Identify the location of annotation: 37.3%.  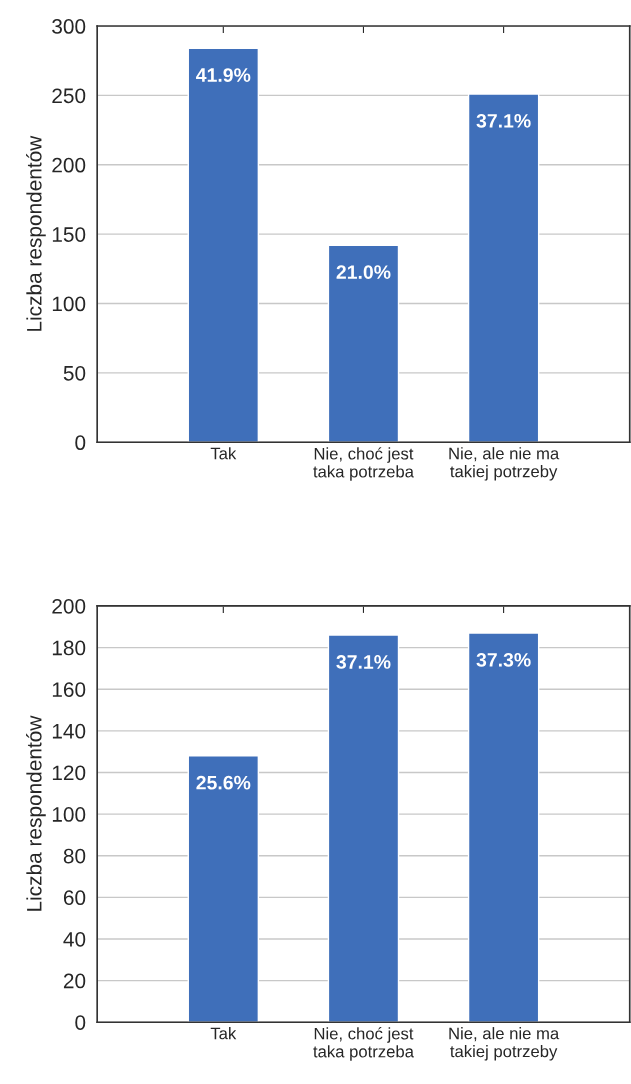
(503, 659).